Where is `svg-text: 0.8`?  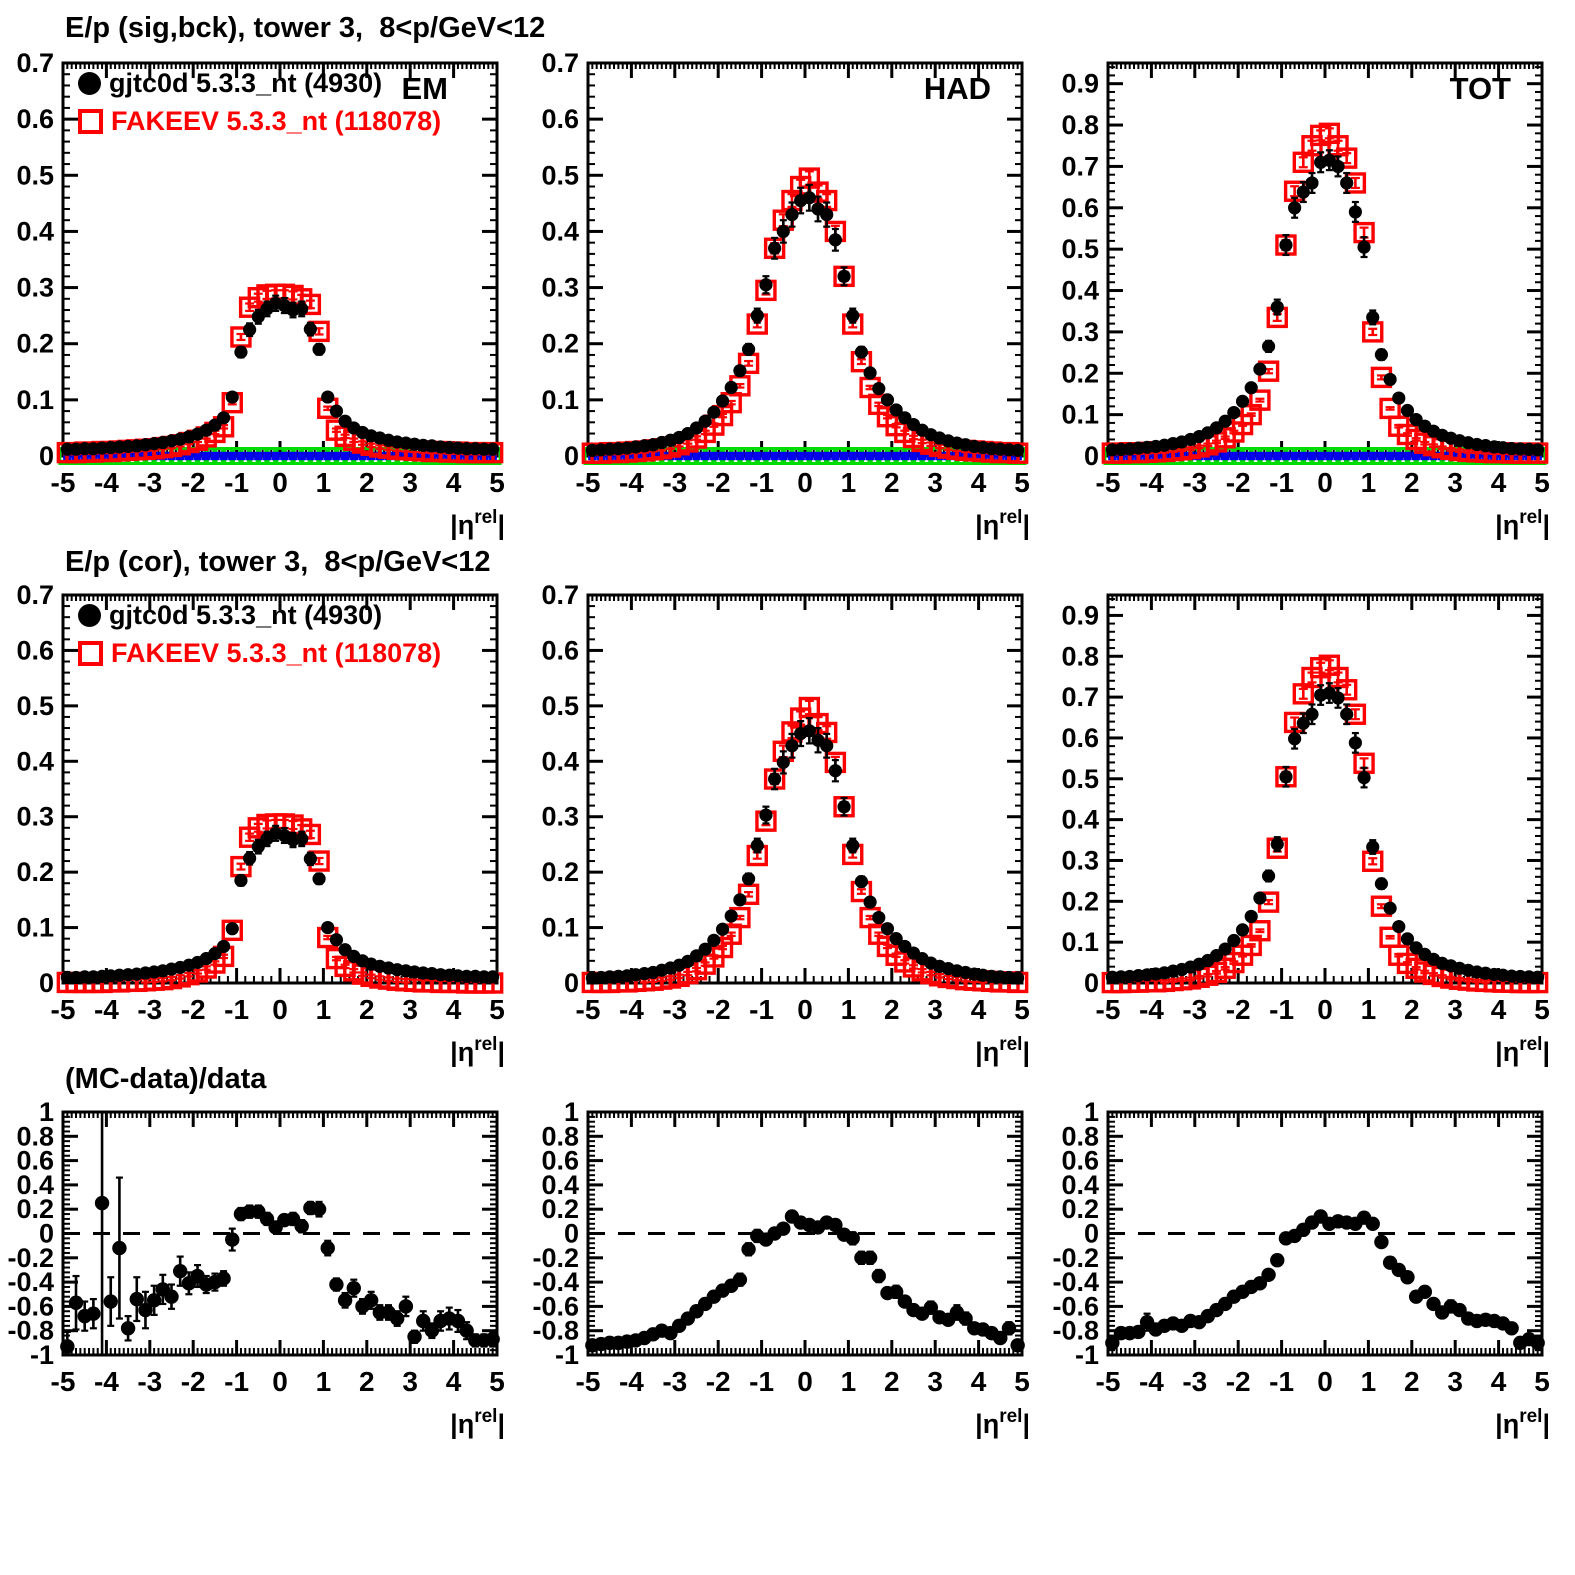
svg-text: 0.8 is located at coordinates (35, 1136).